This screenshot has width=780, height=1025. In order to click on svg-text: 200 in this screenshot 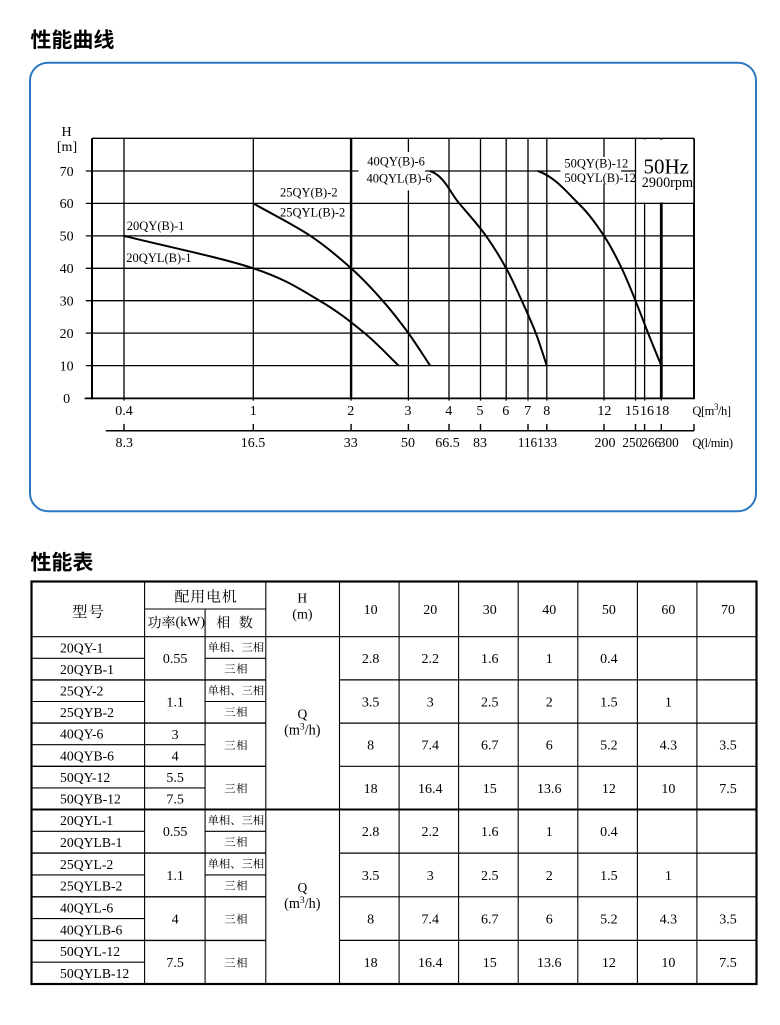, I will do `click(605, 443)`.